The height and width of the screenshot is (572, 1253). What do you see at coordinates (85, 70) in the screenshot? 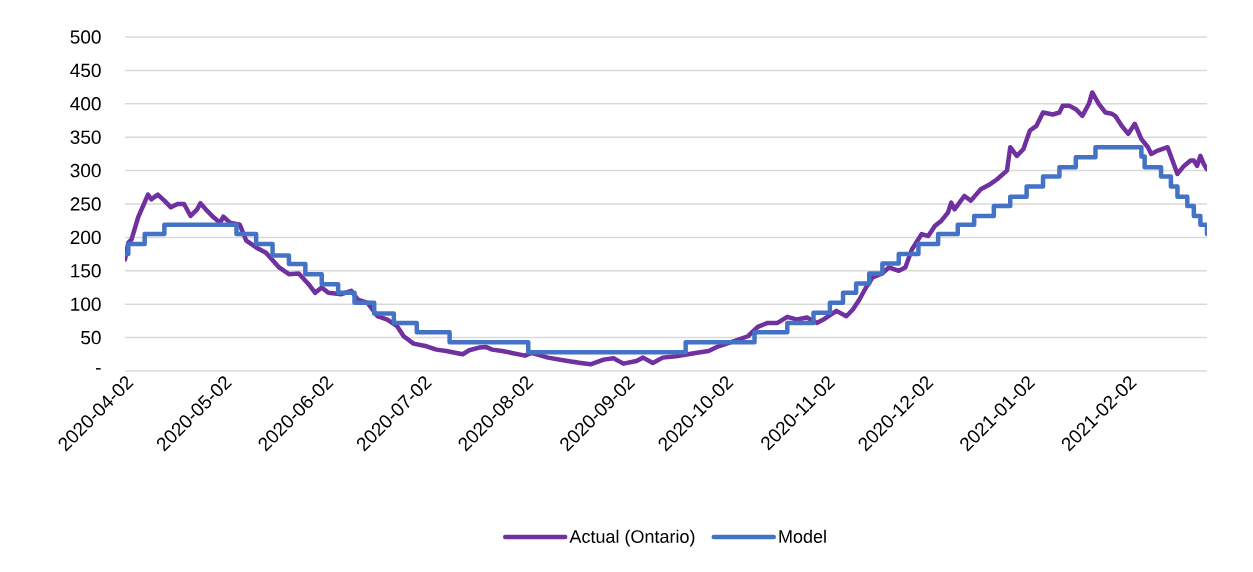
I see `y-tick-label: 450` at bounding box center [85, 70].